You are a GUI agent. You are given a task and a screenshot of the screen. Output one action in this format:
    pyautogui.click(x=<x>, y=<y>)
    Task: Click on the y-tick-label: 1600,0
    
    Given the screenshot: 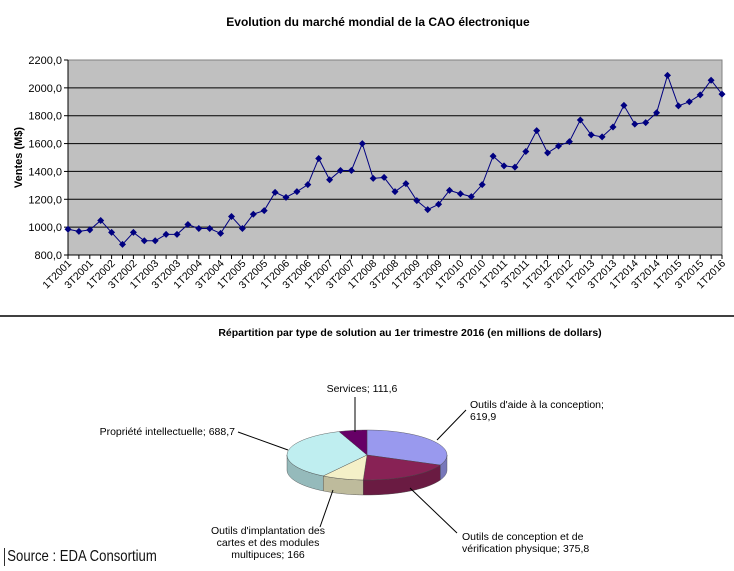 What is the action you would take?
    pyautogui.click(x=45, y=145)
    